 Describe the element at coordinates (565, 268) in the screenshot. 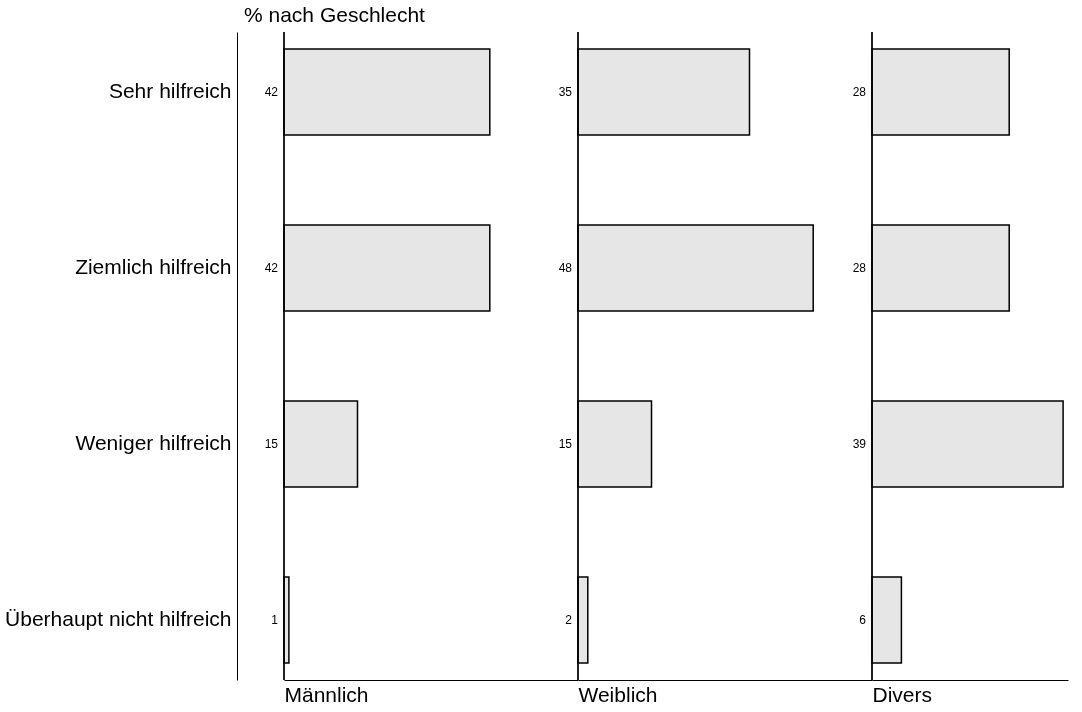

I see `data-label: 48` at that location.